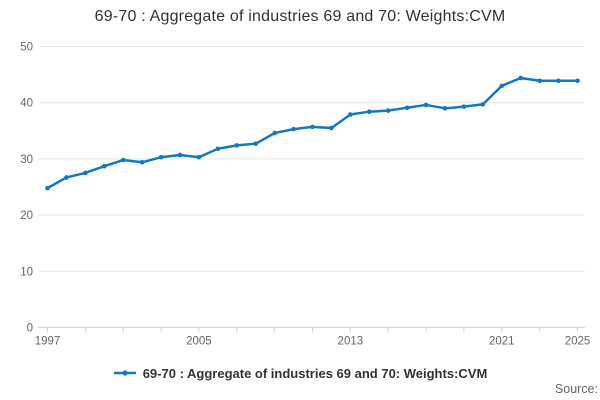 The height and width of the screenshot is (400, 600). Describe the element at coordinates (26, 216) in the screenshot. I see `y-tick-label: 20` at that location.